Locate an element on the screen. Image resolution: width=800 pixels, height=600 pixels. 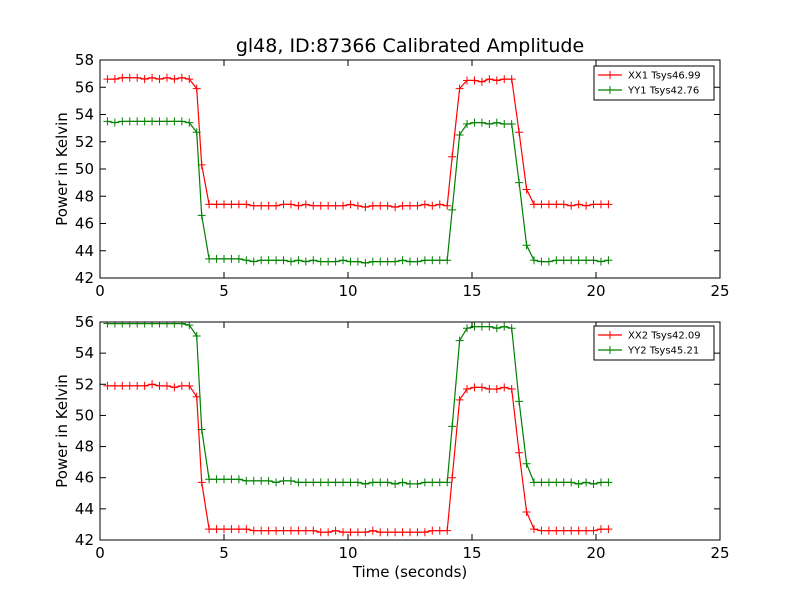
x-tick-label-1-5: 20 is located at coordinates (595, 291).